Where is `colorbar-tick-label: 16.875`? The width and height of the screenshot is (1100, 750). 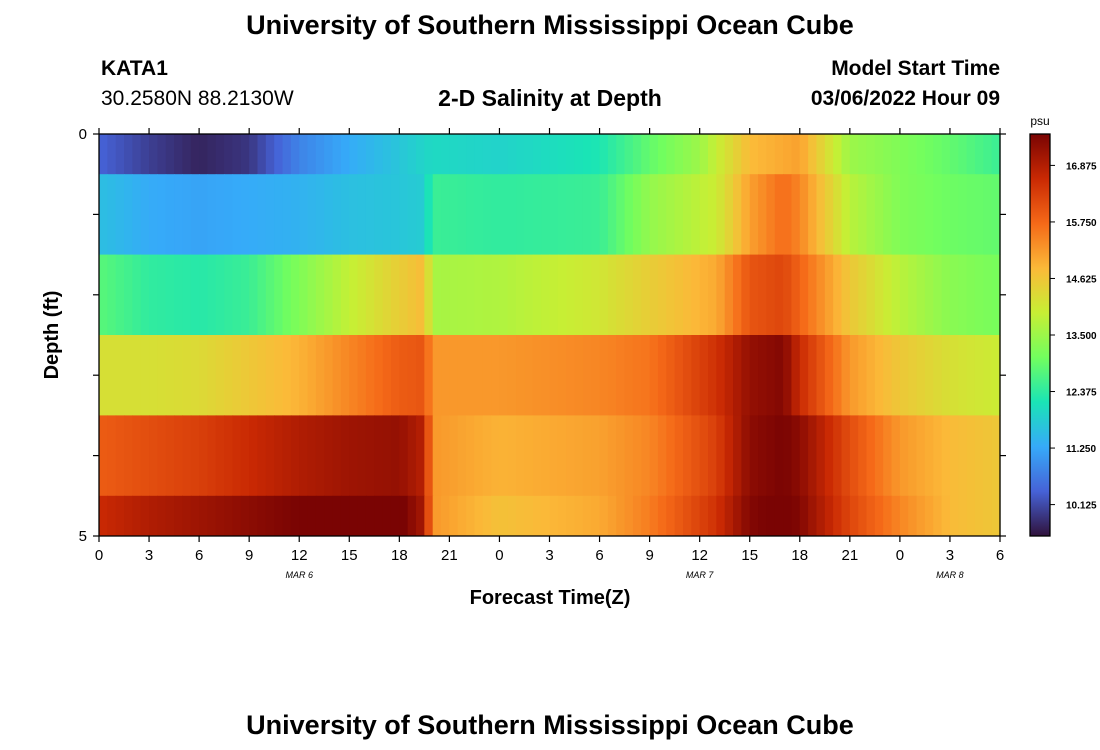 colorbar-tick-label: 16.875 is located at coordinates (1081, 166).